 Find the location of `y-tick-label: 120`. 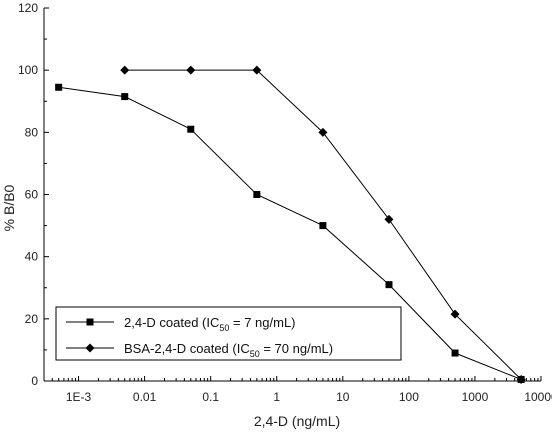

y-tick-label: 120 is located at coordinates (28, 8).